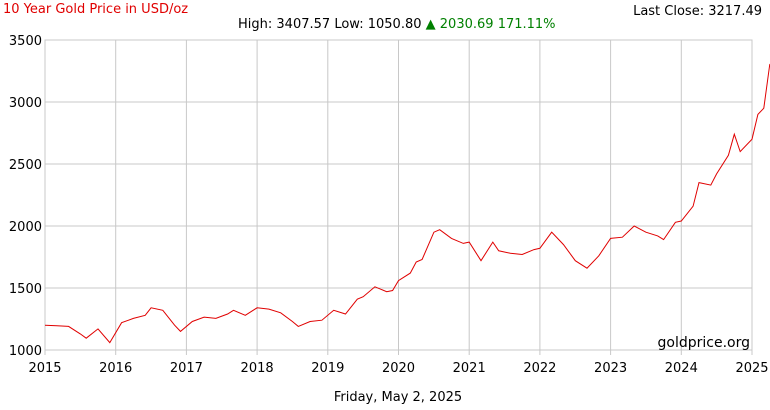 The image size is (770, 410). I want to click on y-tick-label: 1500, so click(25, 289).